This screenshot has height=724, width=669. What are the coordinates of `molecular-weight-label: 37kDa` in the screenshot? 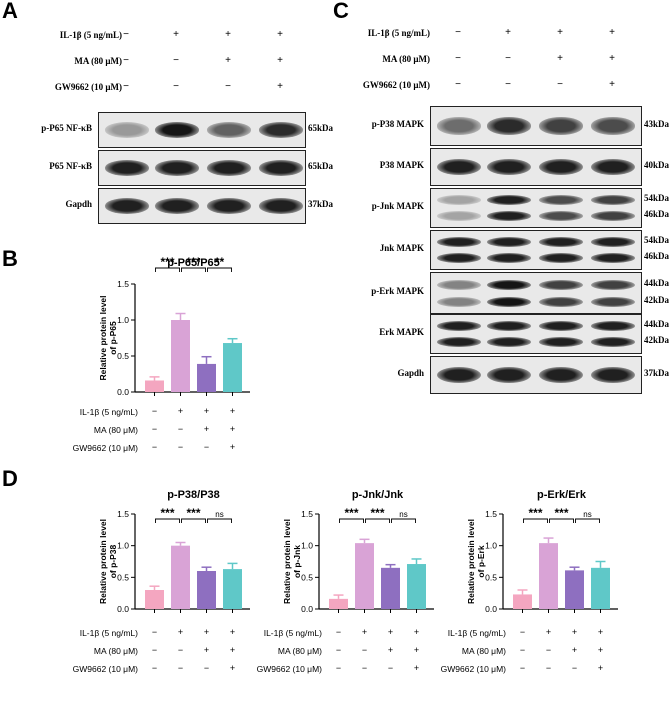 It's located at (321, 204).